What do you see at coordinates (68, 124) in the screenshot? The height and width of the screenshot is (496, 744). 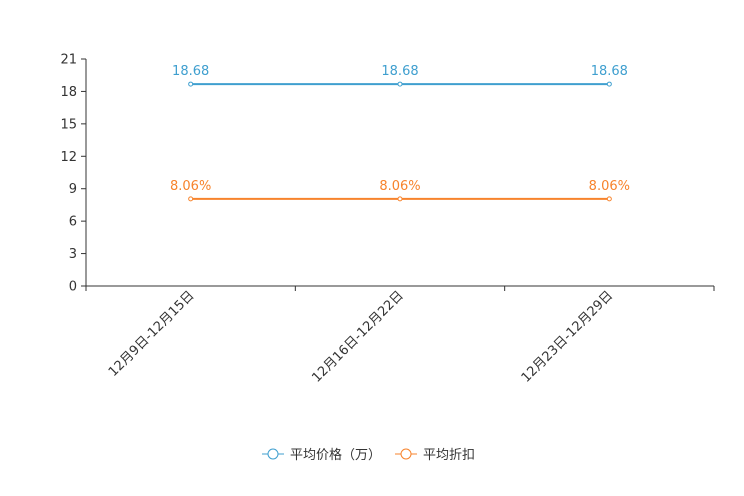 I see `y-tick-label: 15` at bounding box center [68, 124].